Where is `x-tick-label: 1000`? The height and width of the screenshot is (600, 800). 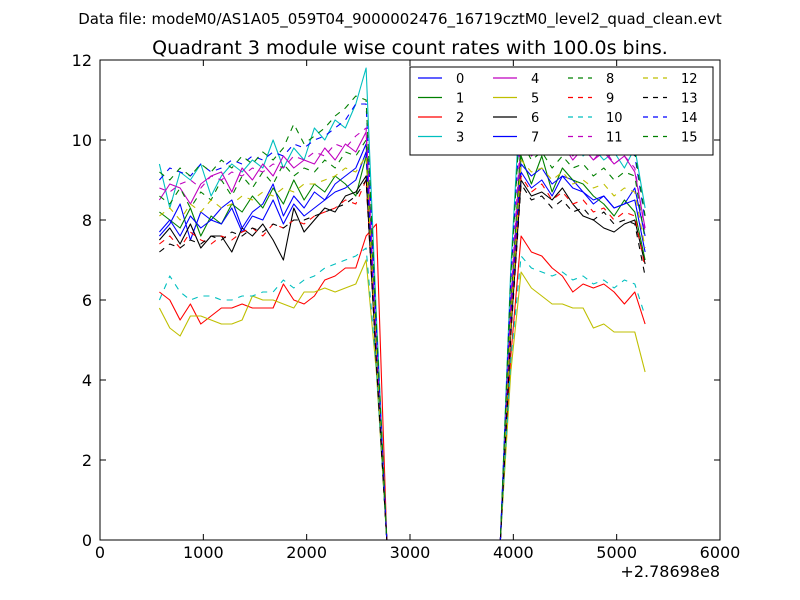
x-tick-label: 1000 is located at coordinates (203, 552).